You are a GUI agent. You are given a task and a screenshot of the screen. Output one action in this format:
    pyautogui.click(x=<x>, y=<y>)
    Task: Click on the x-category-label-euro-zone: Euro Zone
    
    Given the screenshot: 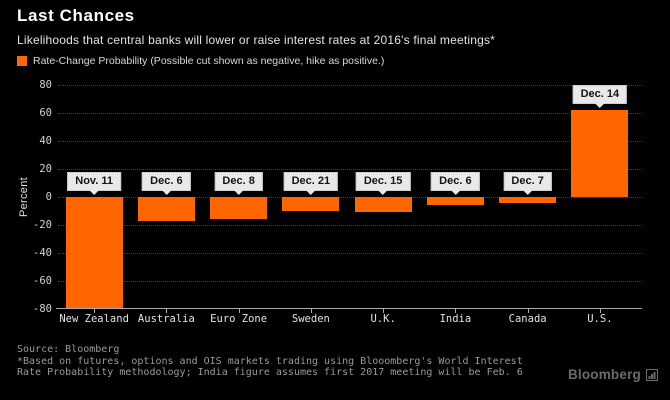 What is the action you would take?
    pyautogui.click(x=239, y=319)
    